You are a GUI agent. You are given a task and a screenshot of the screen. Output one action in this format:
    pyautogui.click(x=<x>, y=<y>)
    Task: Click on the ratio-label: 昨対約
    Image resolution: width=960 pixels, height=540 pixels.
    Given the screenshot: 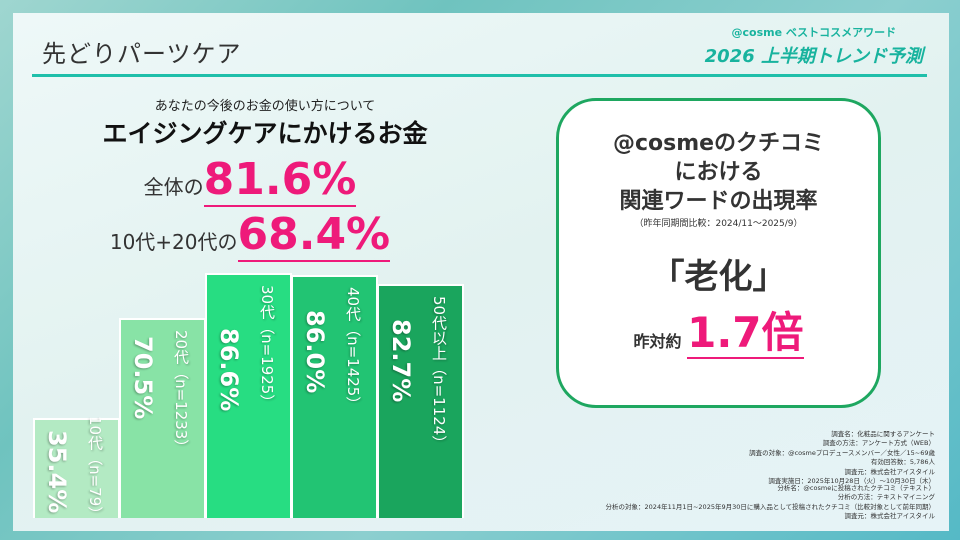 What is the action you would take?
    pyautogui.click(x=657, y=341)
    